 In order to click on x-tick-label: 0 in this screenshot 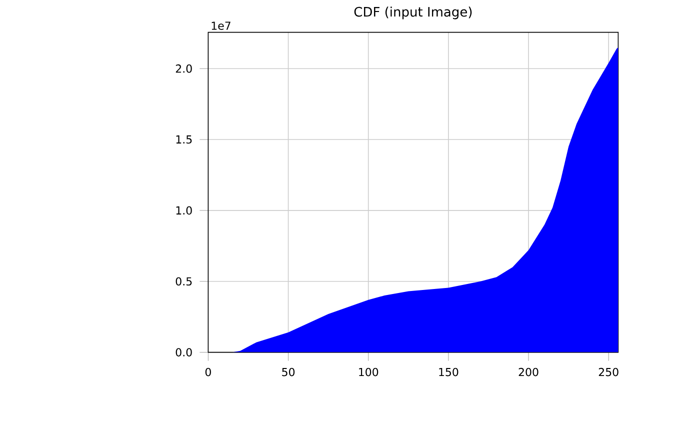, I will do `click(208, 372)`.